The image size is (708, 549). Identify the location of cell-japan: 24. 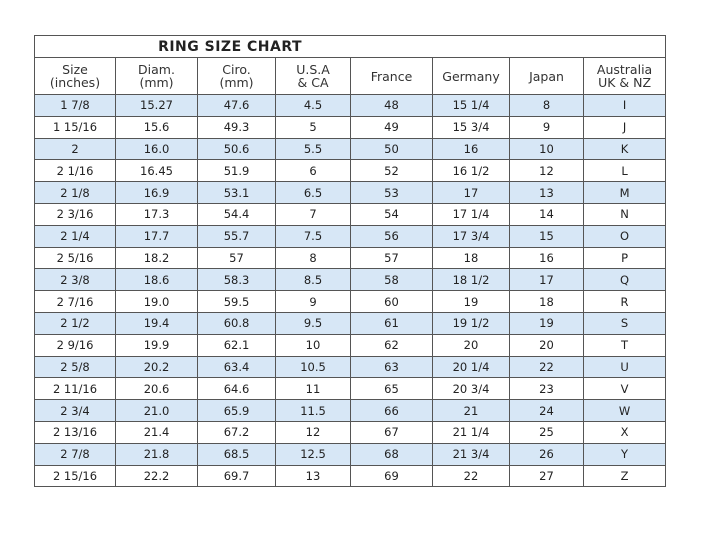
(546, 410).